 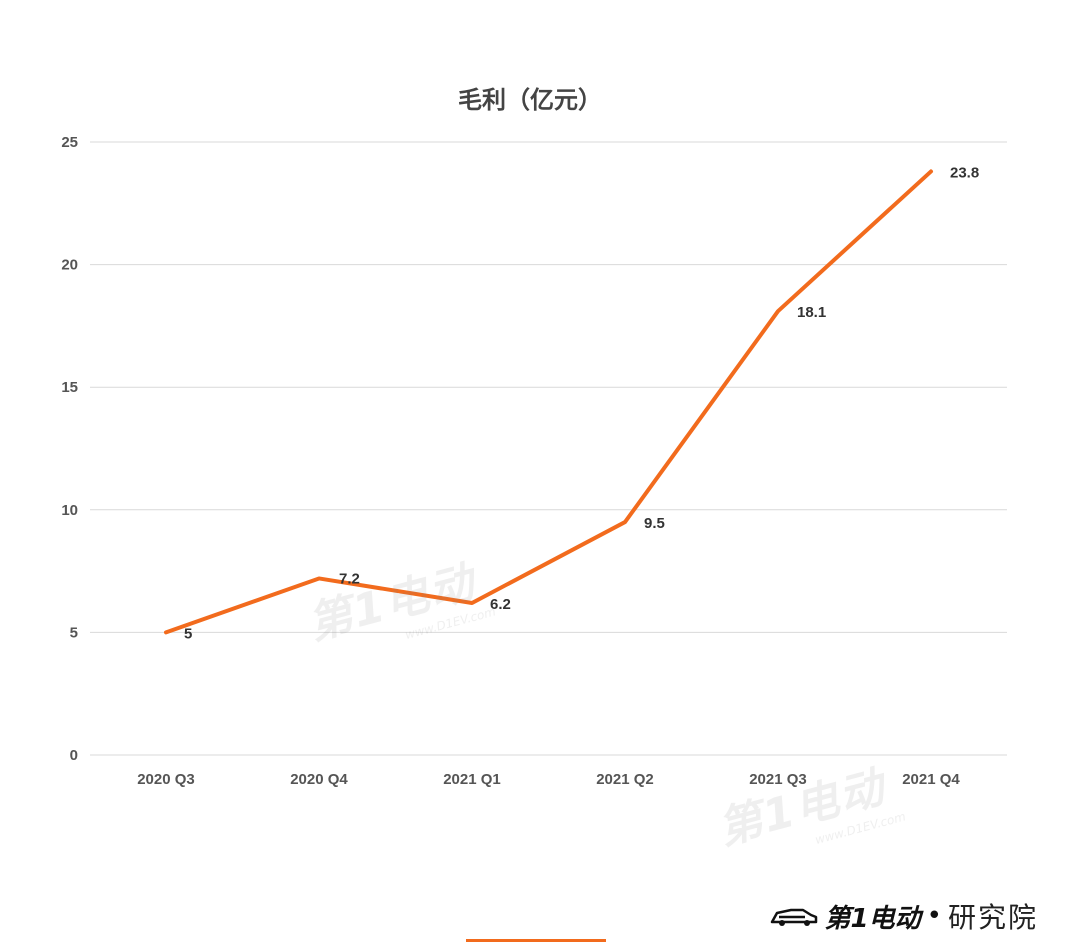 I want to click on y-tick-label: 5, so click(x=74, y=632).